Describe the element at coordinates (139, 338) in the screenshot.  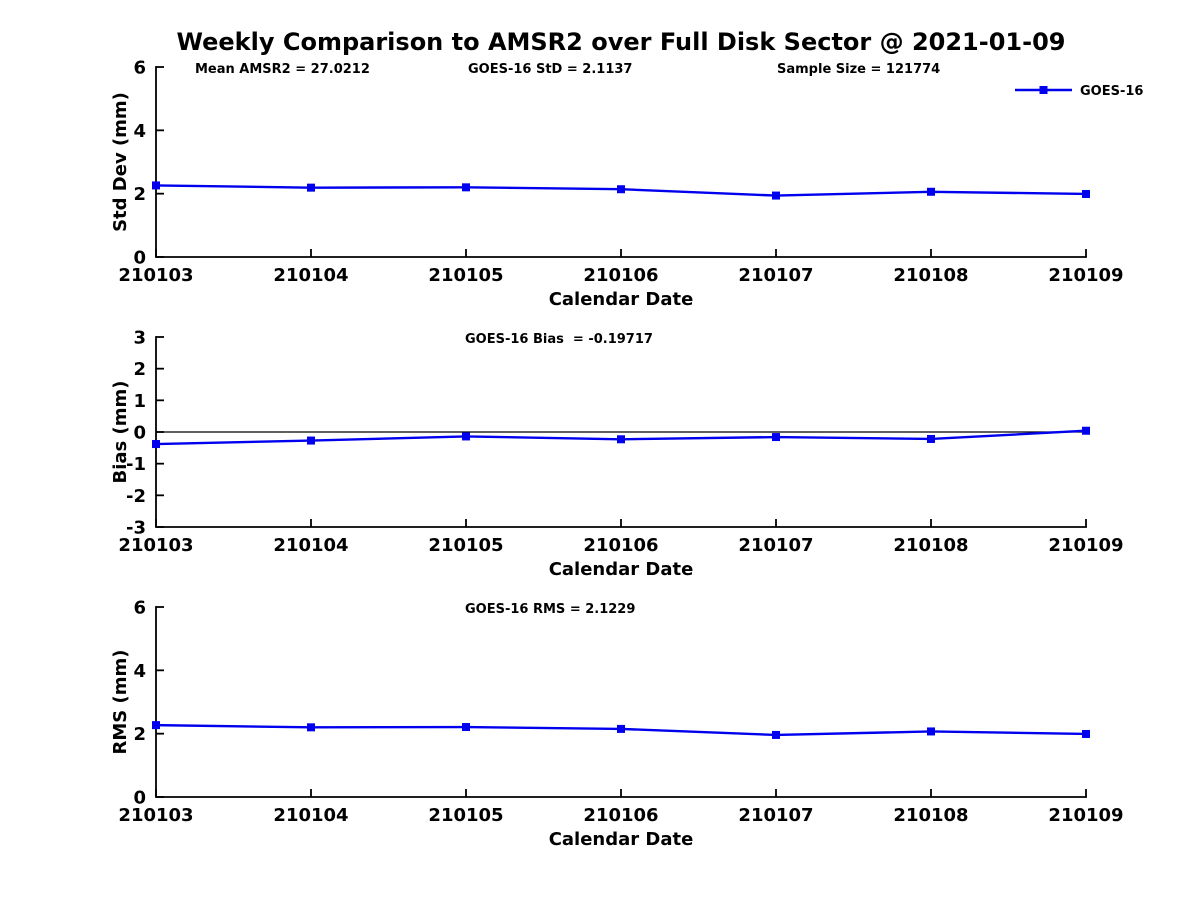
I see `y-tick-label: 3` at that location.